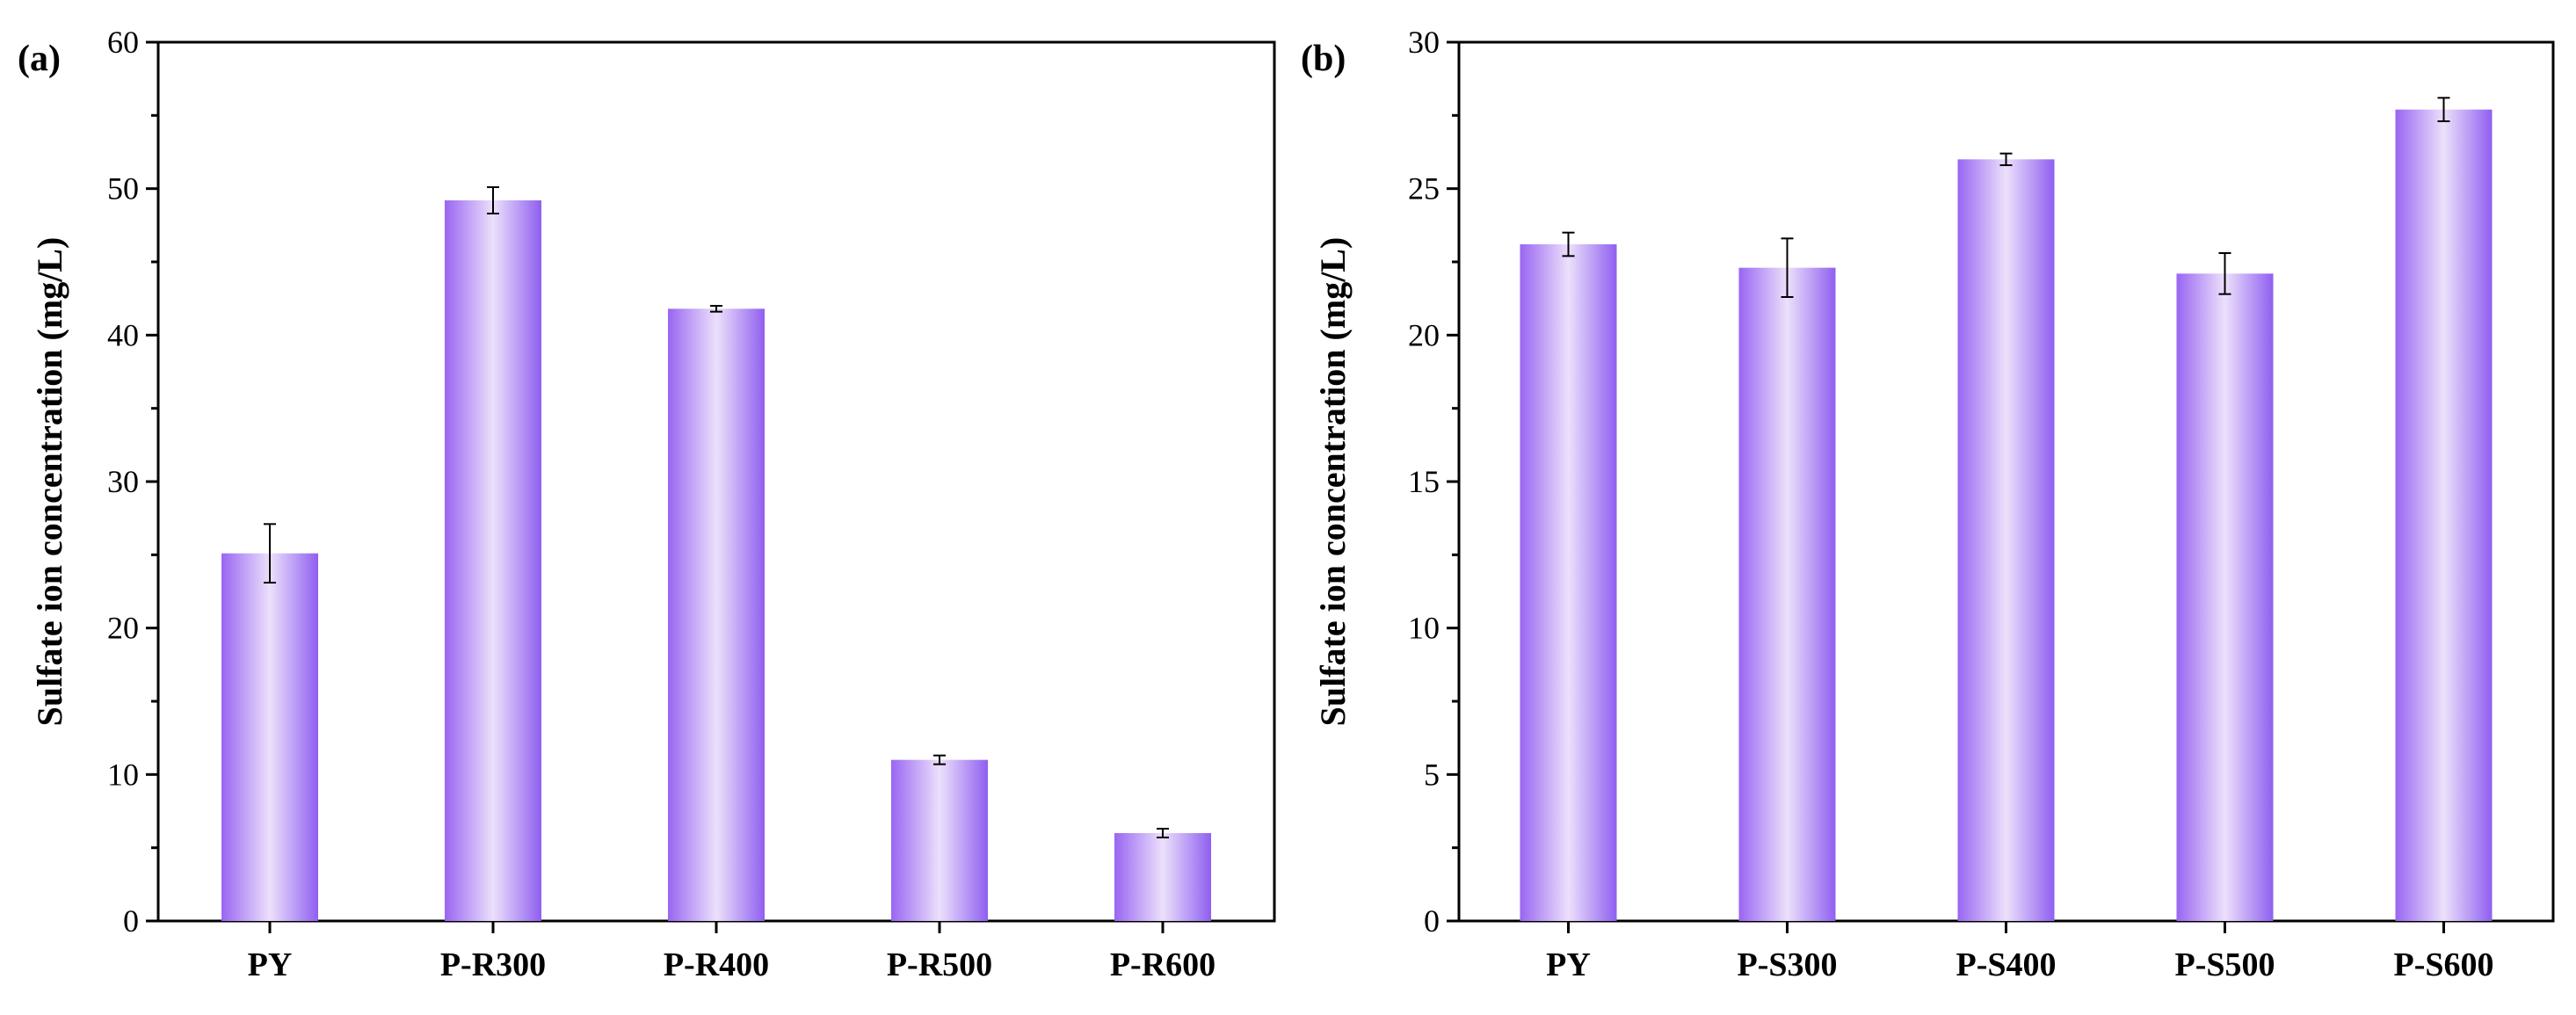 The height and width of the screenshot is (1015, 2576). I want to click on bar-p-r600, so click(1162, 877).